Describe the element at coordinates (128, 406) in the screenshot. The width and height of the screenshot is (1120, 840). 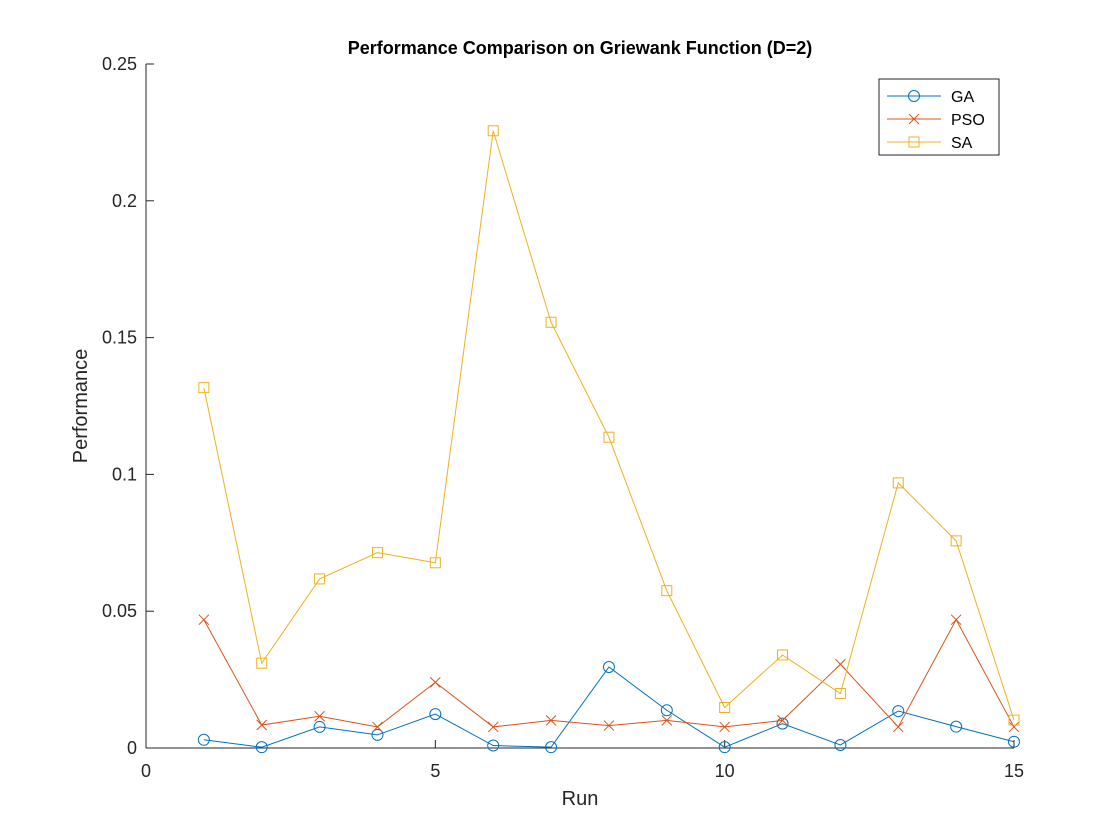
I see `y-ticks: 0 0.05 0.1 0.15 0.2 0.25` at that location.